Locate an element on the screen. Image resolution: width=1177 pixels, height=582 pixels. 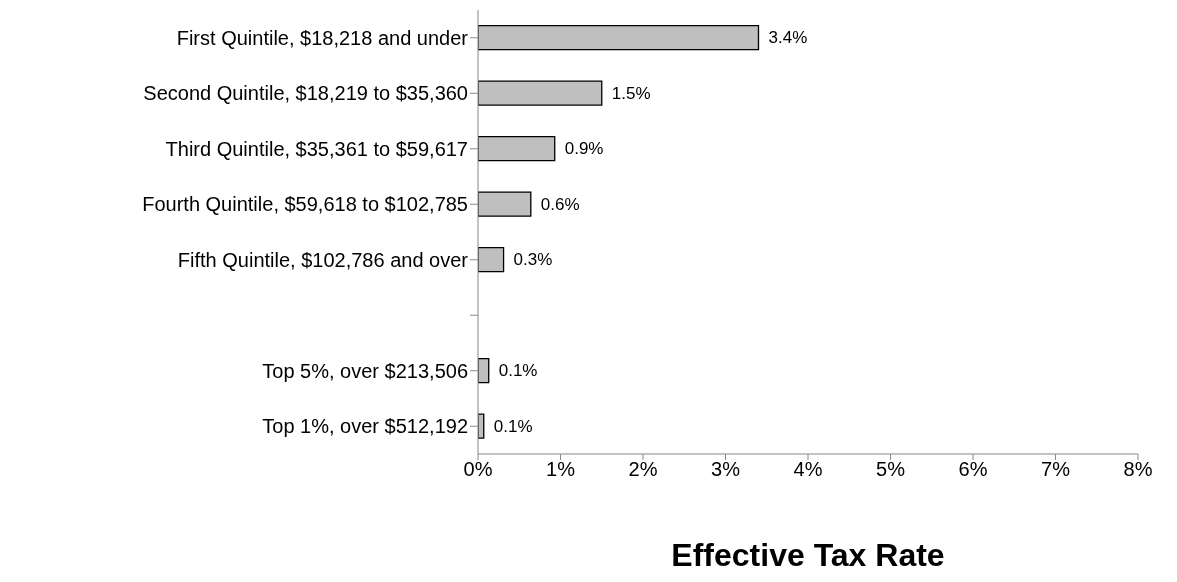
data-label: 0.3% is located at coordinates (533, 260).